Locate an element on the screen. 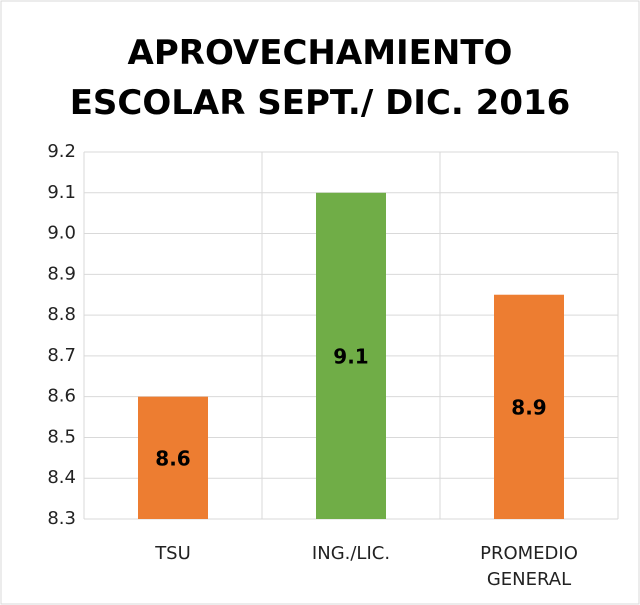 Image resolution: width=640 pixels, height=605 pixels. y-tick-label: 8.3 is located at coordinates (61, 518).